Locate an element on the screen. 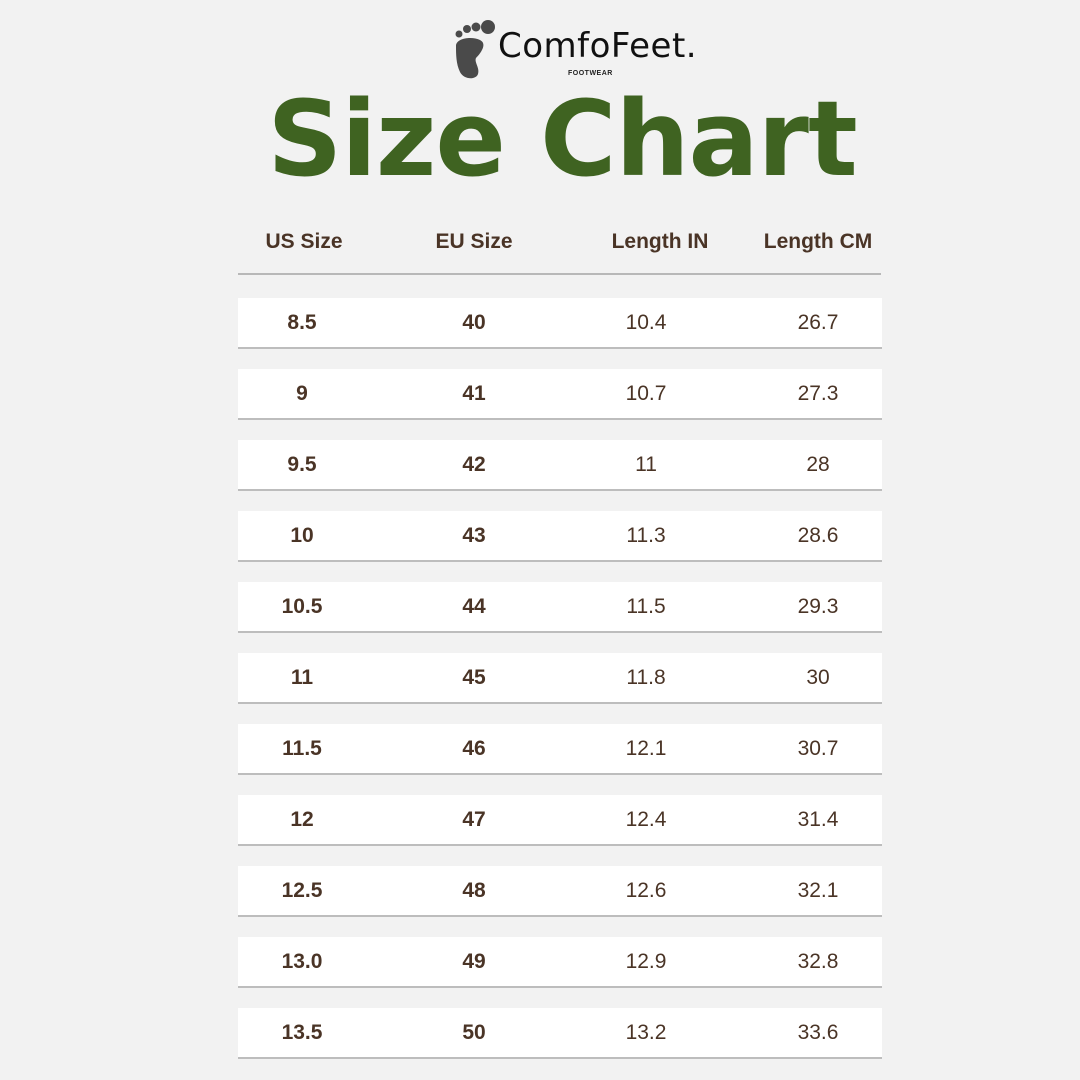  table-row: 10 43 11.3 28.6 is located at coordinates (560, 536).